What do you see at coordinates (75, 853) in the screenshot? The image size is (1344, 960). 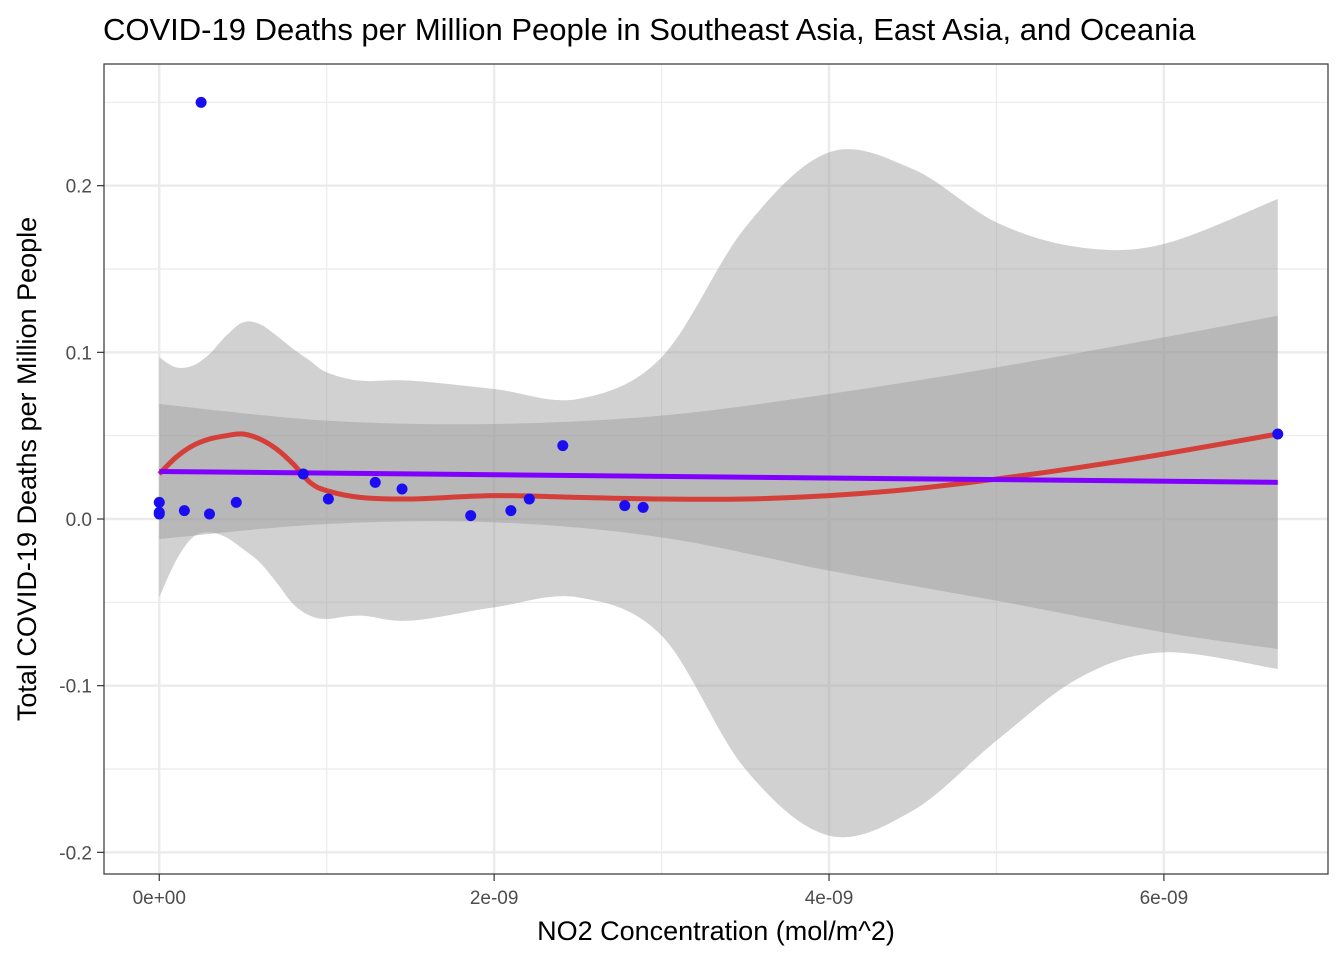 I see `y-tick-label: -0.2` at bounding box center [75, 853].